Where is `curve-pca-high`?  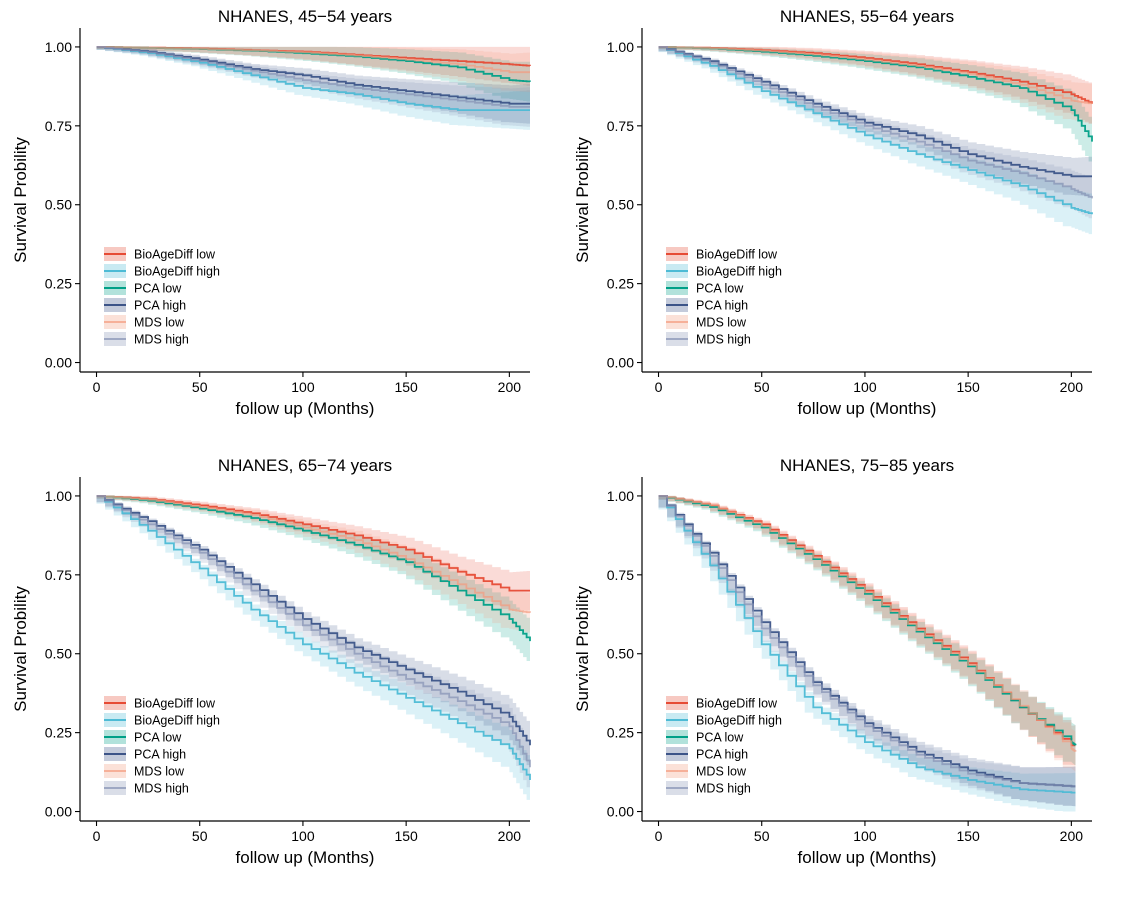
curve-pca-high is located at coordinates (875, 112).